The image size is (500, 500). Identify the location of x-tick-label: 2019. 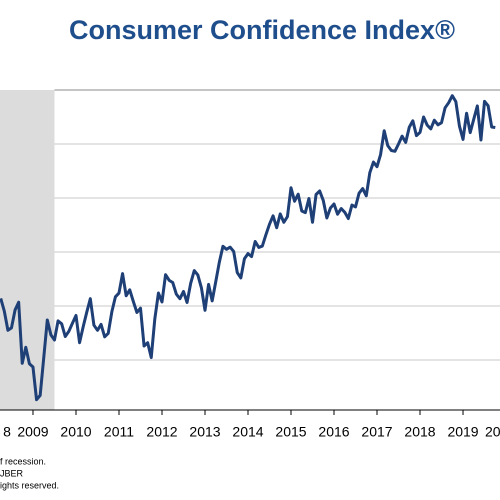
(462, 432).